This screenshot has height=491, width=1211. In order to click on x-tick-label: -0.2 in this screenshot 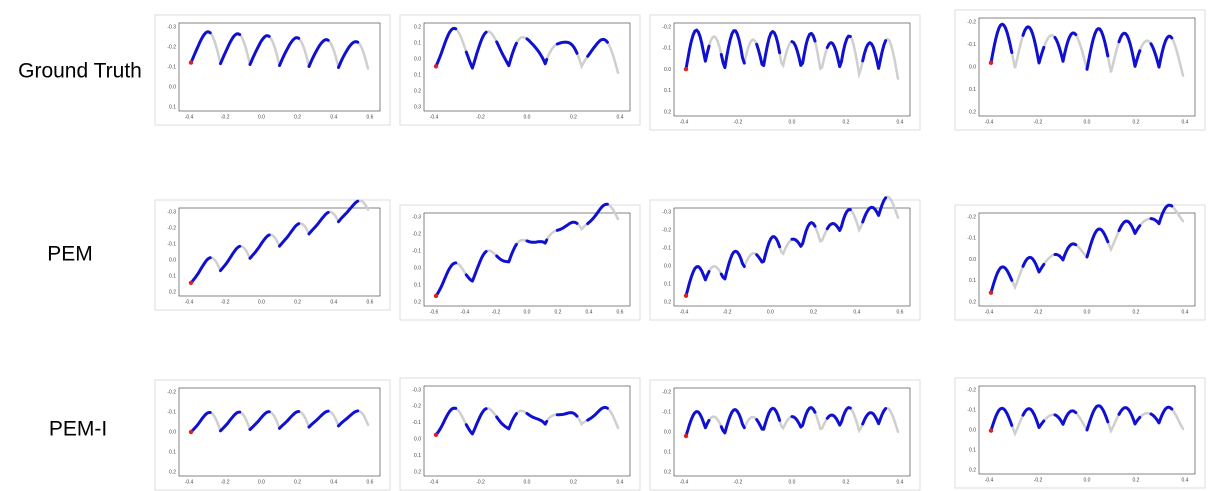, I will do `click(727, 312)`.